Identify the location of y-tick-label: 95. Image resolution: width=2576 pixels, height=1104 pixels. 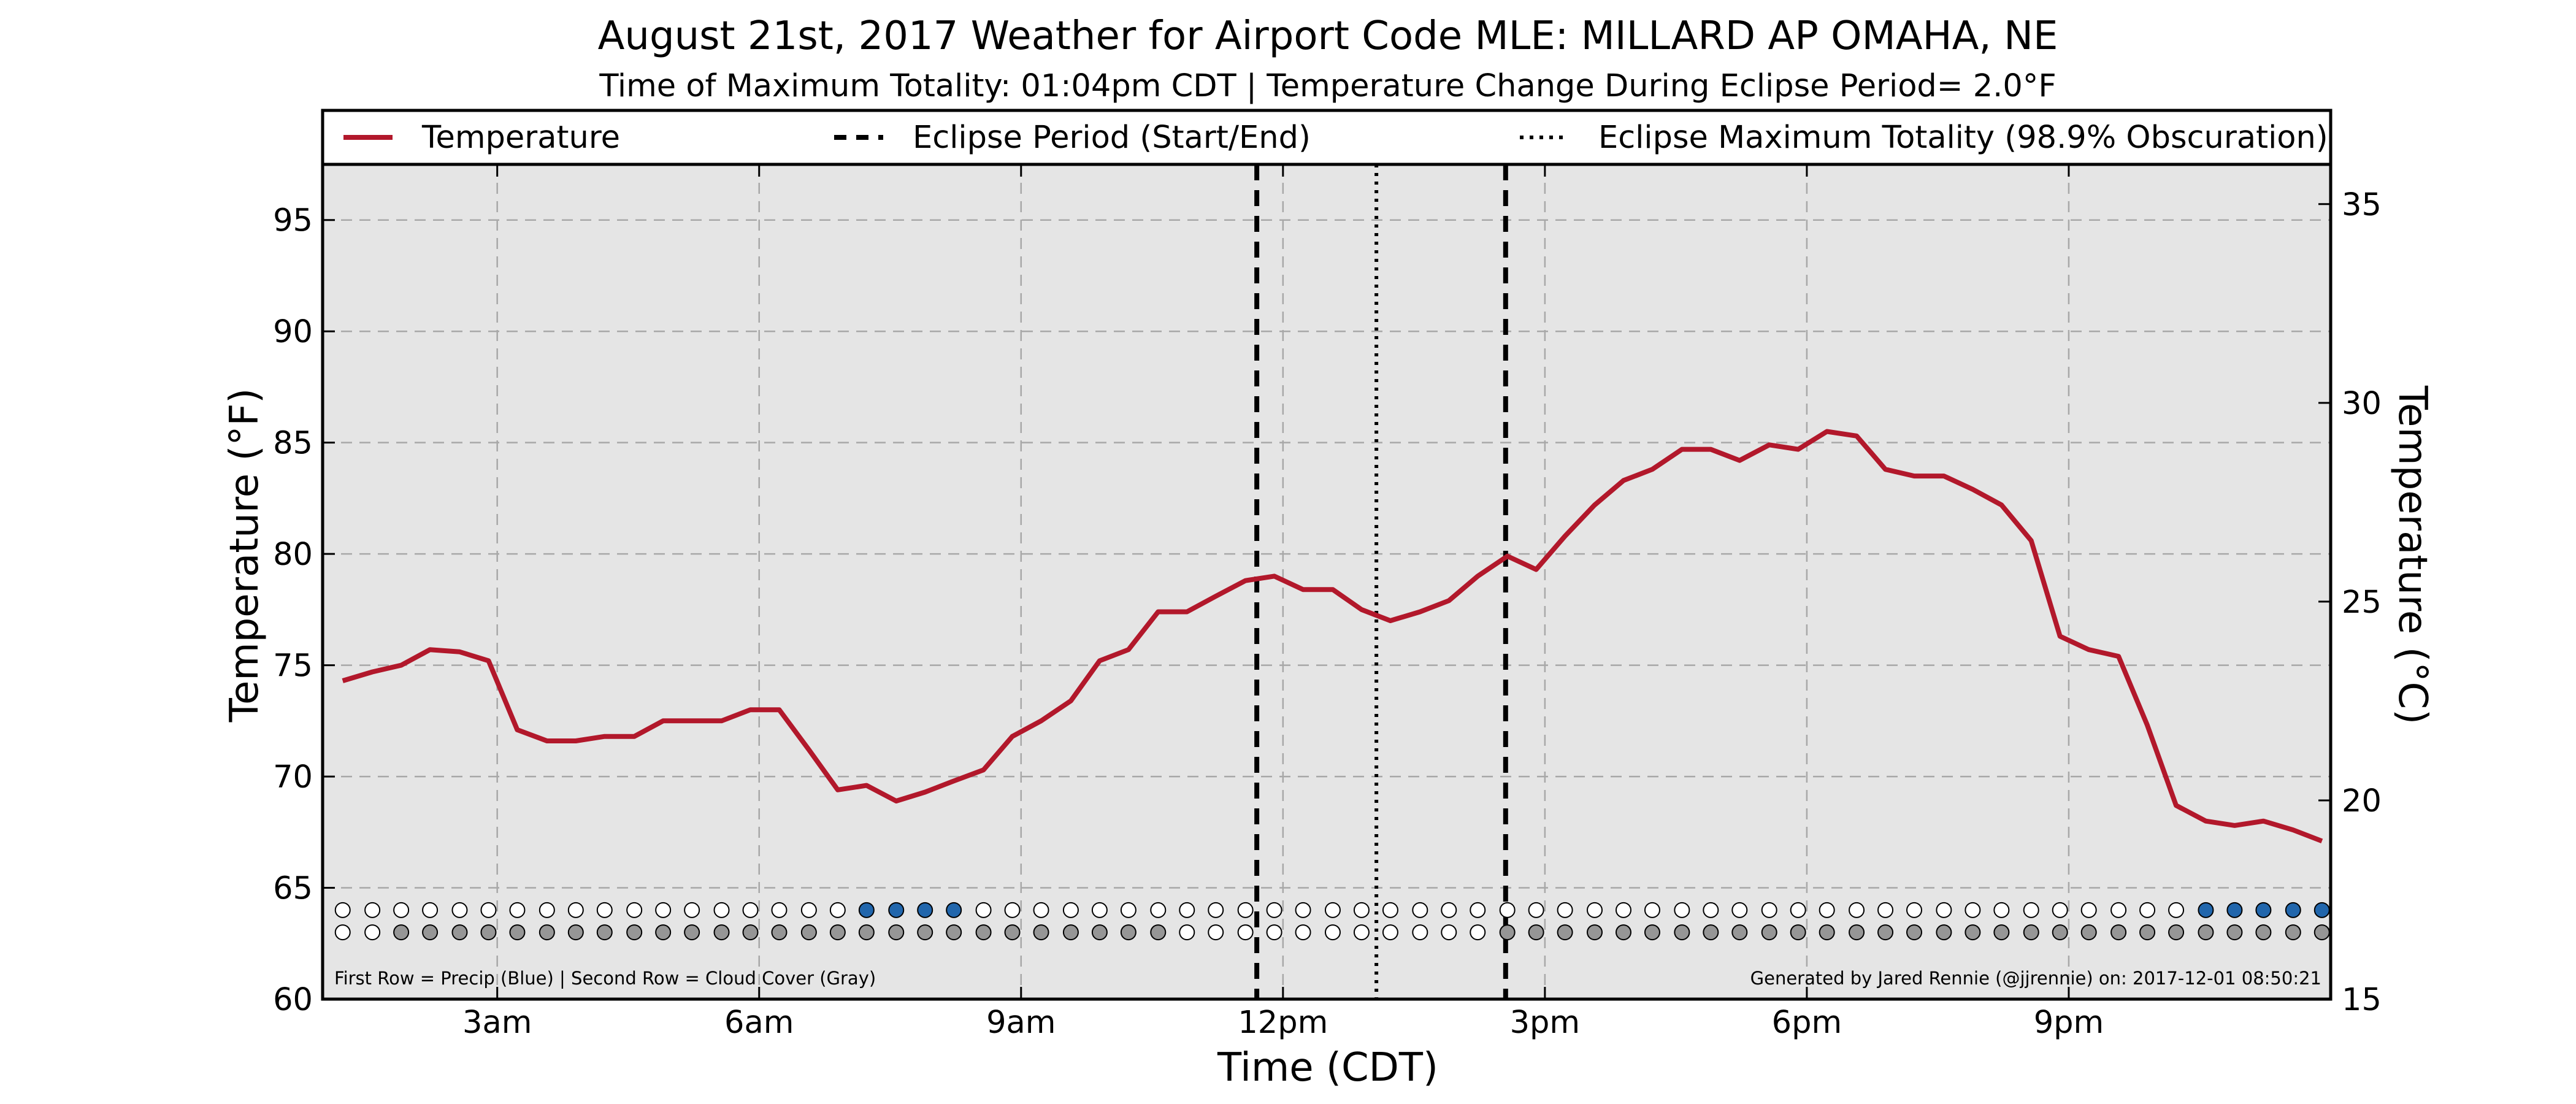
(293, 221).